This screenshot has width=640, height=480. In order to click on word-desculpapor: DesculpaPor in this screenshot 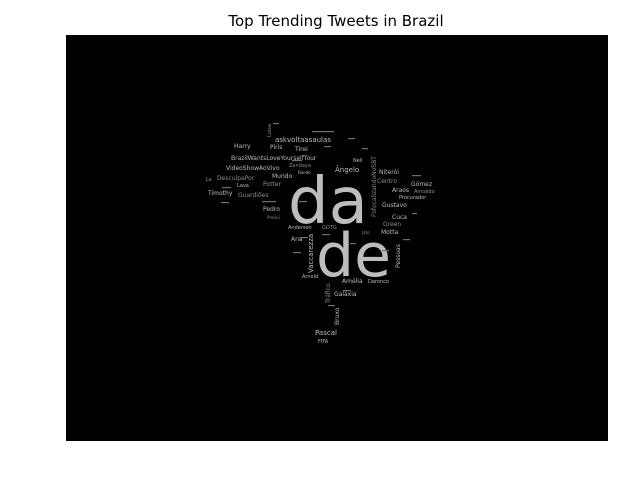, I will do `click(236, 178)`.